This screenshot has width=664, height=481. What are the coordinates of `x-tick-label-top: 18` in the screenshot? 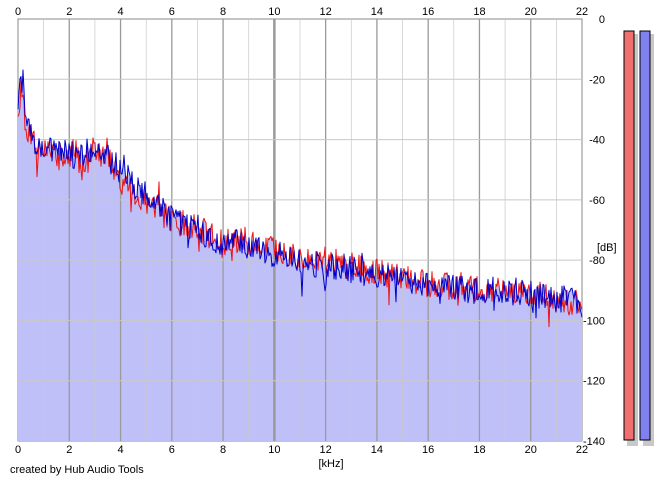 It's located at (479, 12).